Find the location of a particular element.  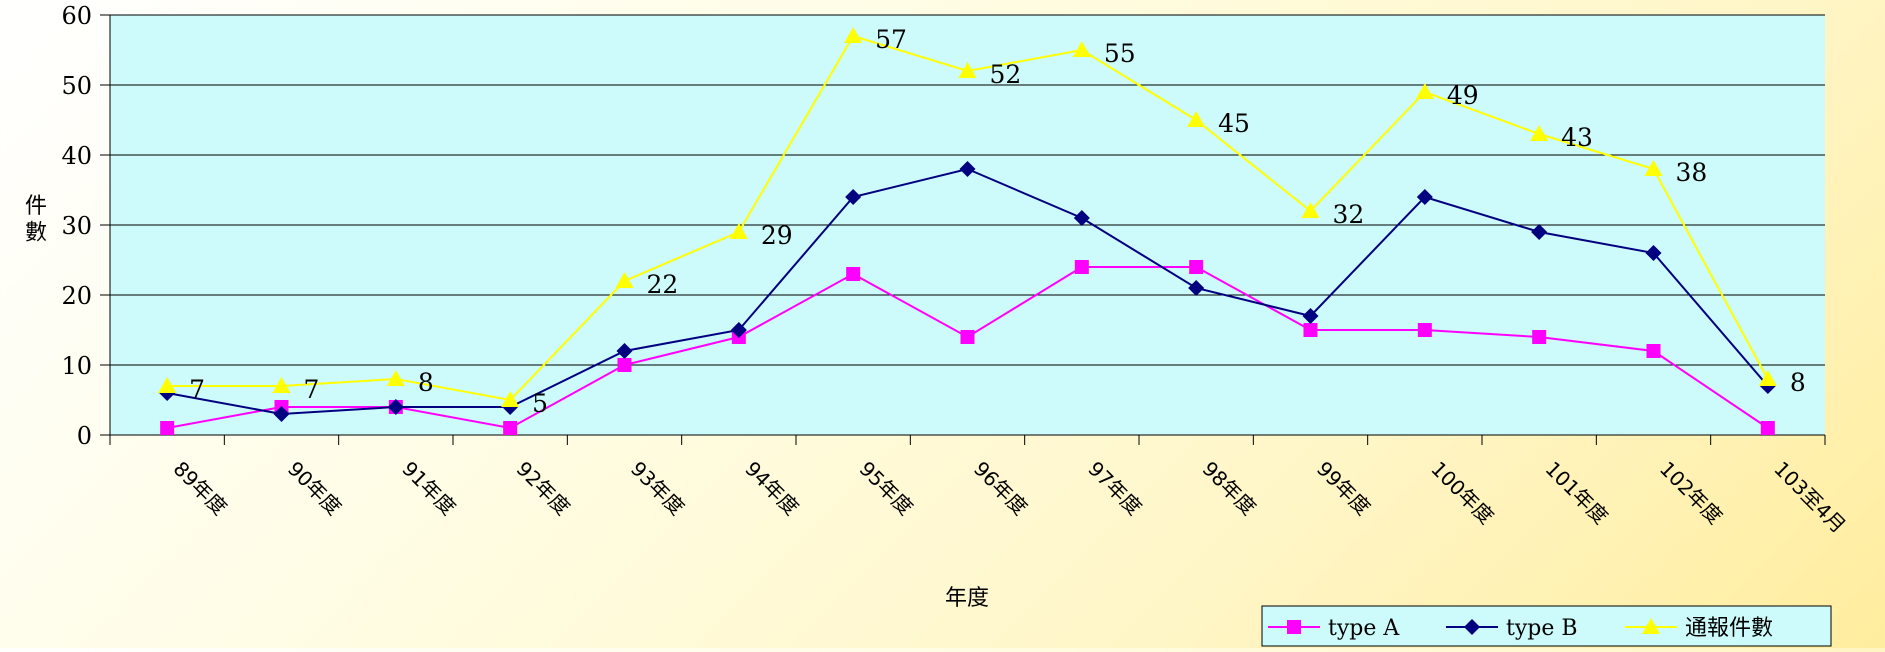

y-tick-label: 20 is located at coordinates (76, 296).